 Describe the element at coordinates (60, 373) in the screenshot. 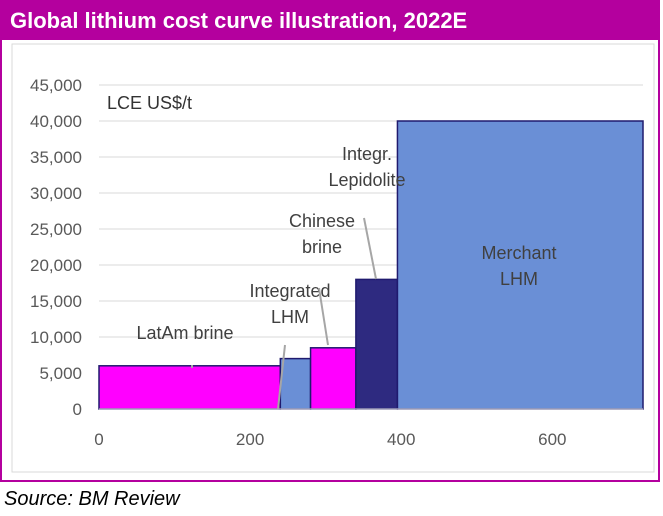

I see `y-tick-label: 5,000` at that location.